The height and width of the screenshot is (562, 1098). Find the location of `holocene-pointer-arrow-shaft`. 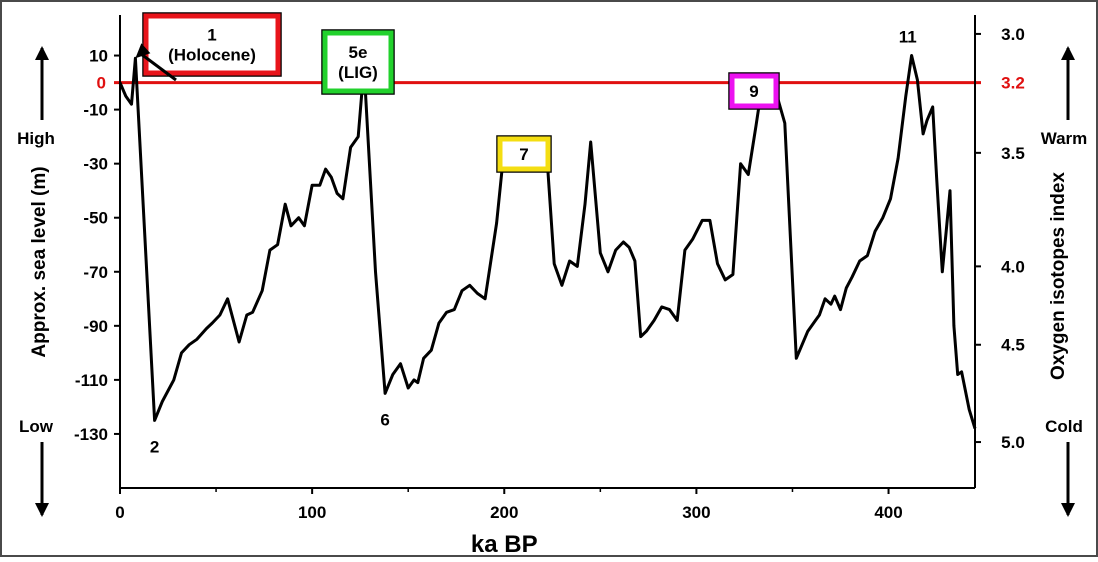

holocene-pointer-arrow-shaft is located at coordinates (158, 67).